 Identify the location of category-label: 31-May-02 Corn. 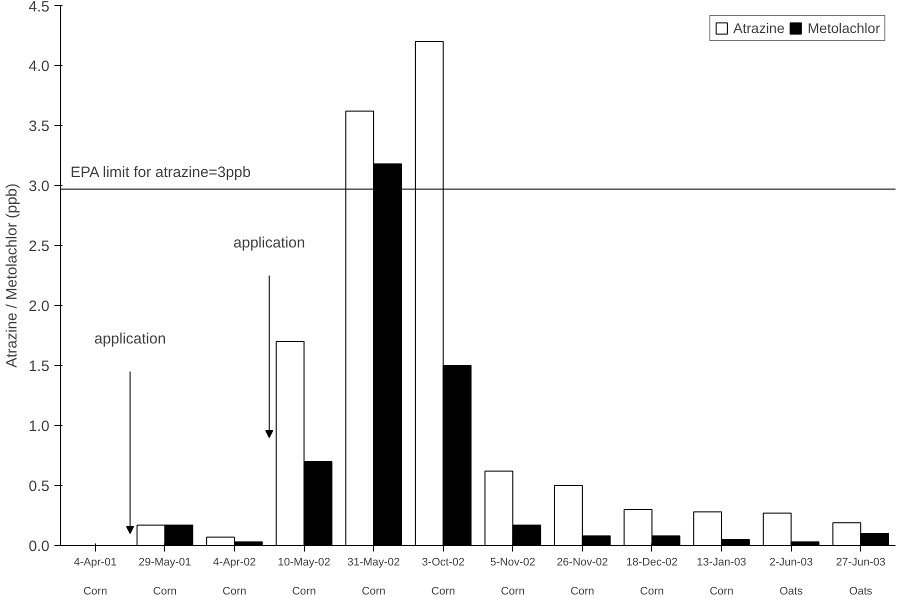
(373, 577).